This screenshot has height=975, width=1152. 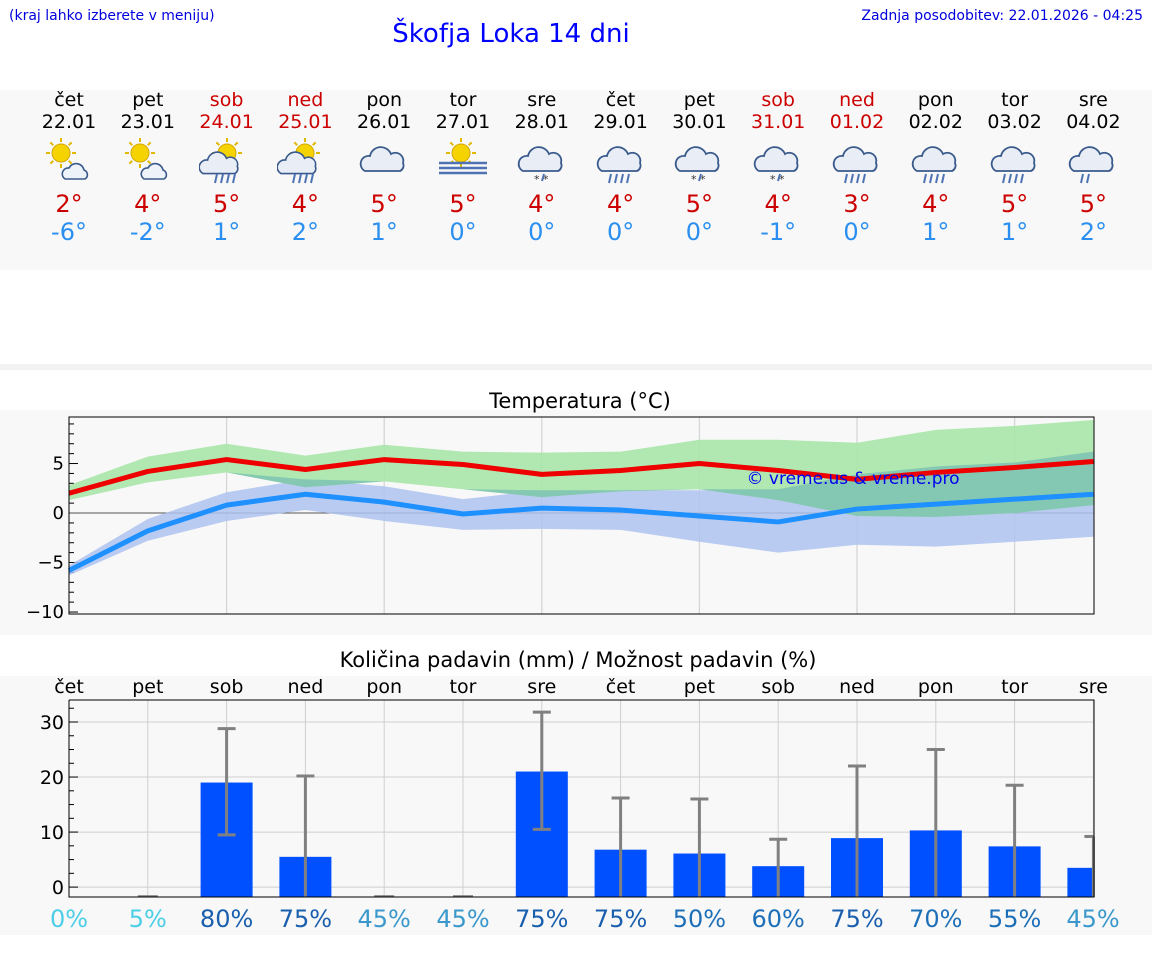 I want to click on day-date: 31.01, so click(x=778, y=122).